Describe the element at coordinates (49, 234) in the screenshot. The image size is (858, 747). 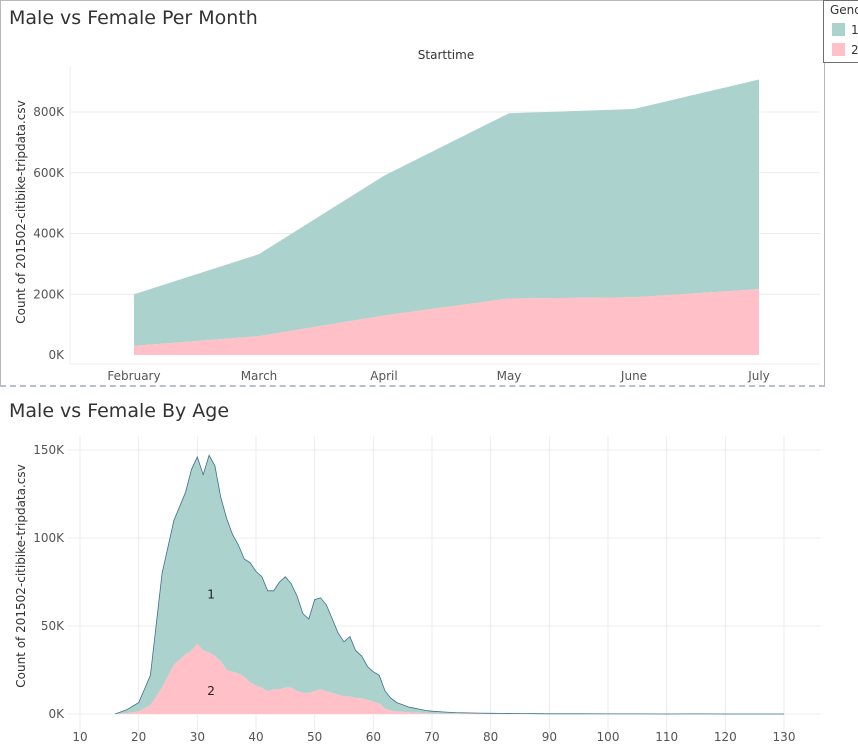
I see `month-y-tick-label: 400K` at that location.